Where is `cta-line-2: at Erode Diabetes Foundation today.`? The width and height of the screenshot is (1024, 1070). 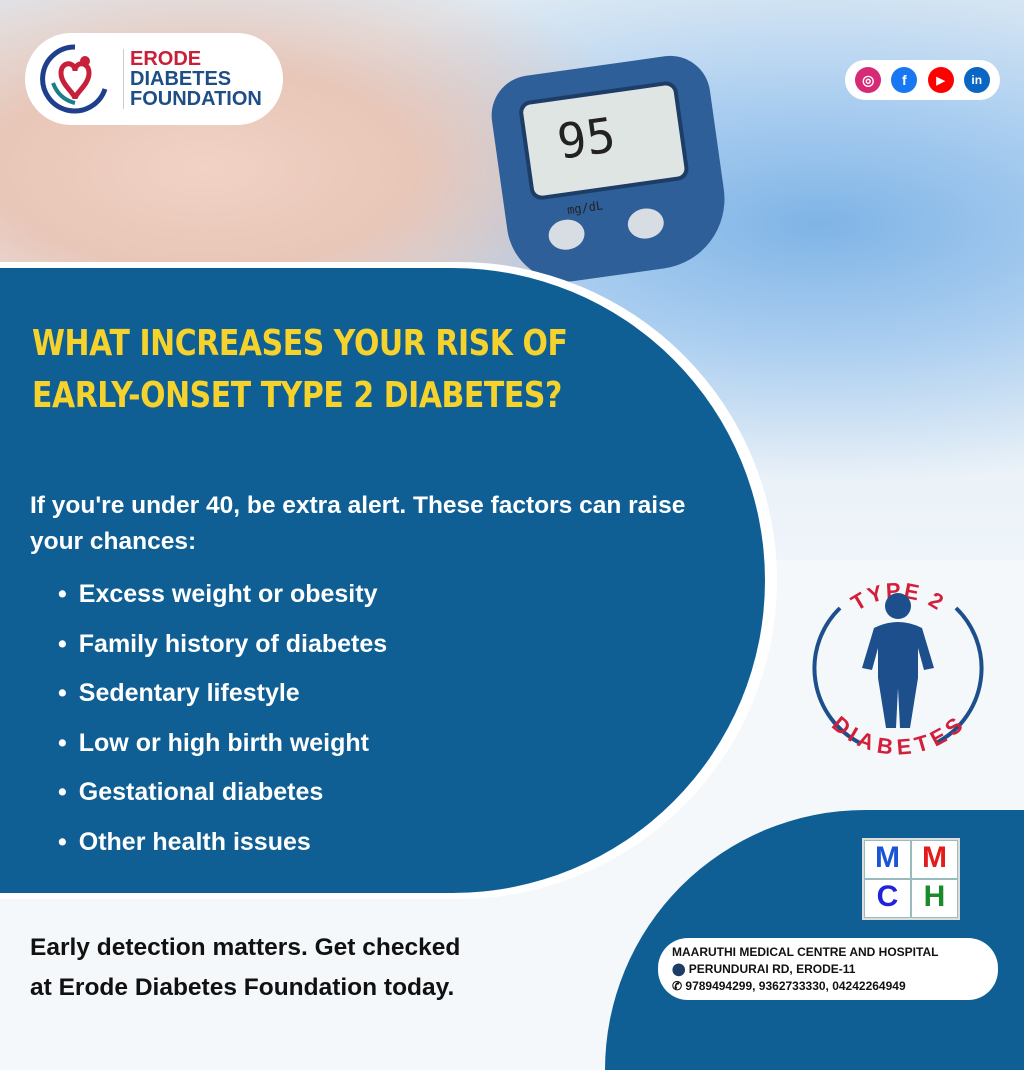 cta-line-2: at Erode Diabetes Foundation today. is located at coordinates (242, 987).